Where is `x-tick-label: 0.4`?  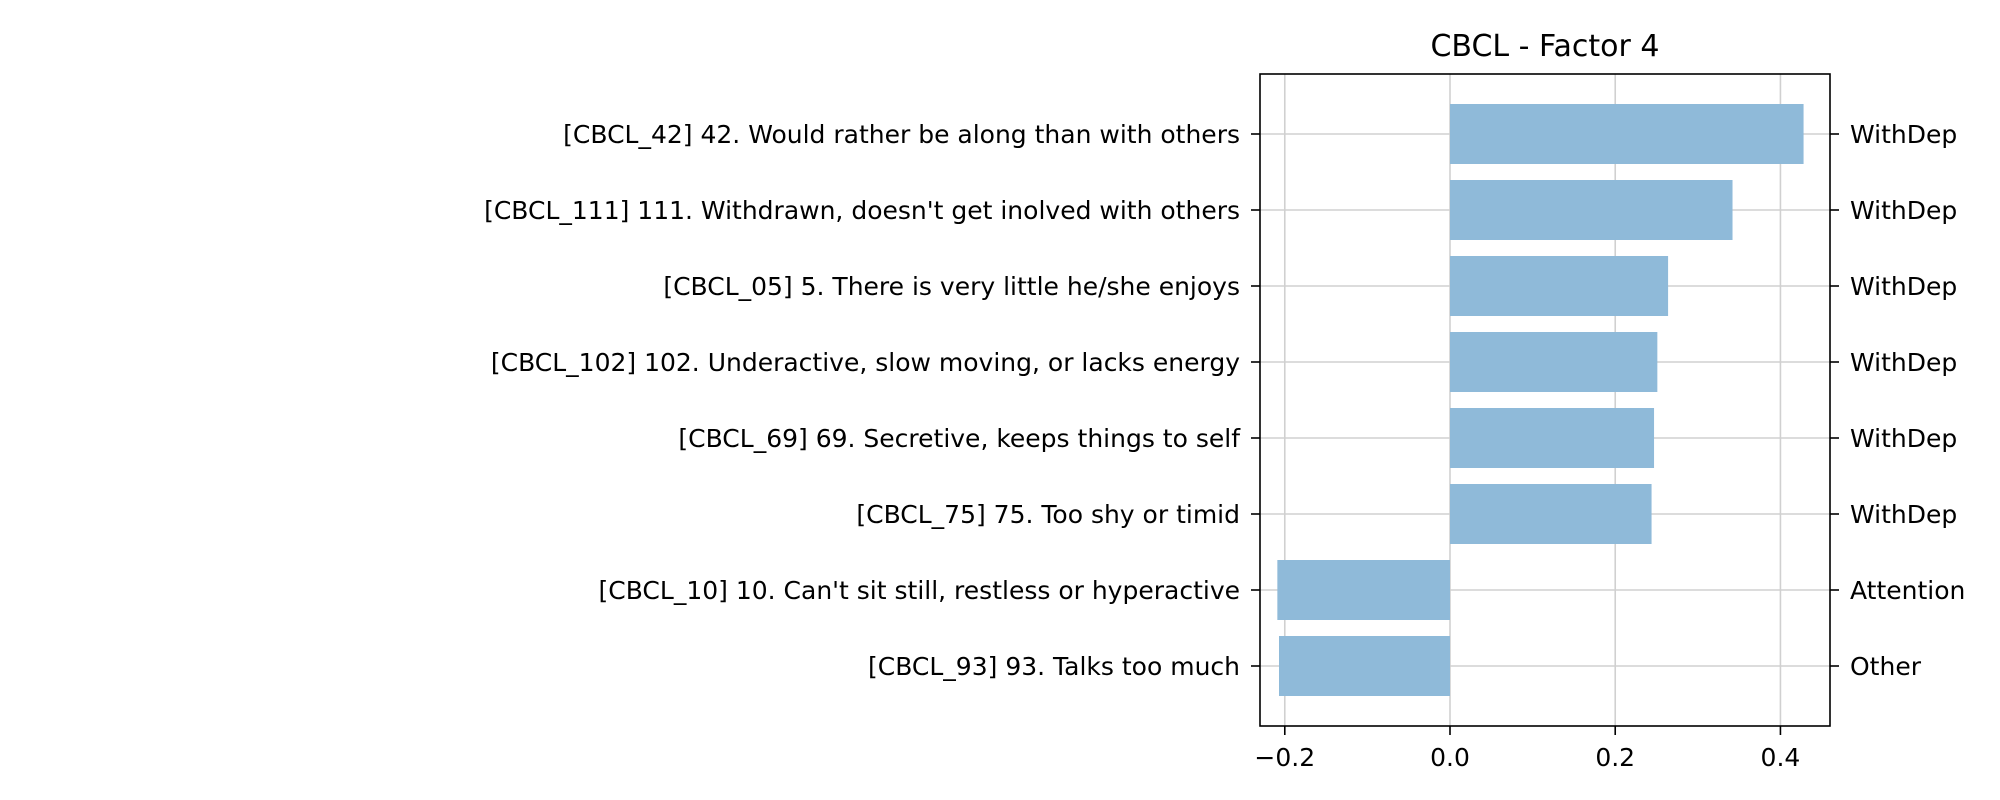 x-tick-label: 0.4 is located at coordinates (1781, 757).